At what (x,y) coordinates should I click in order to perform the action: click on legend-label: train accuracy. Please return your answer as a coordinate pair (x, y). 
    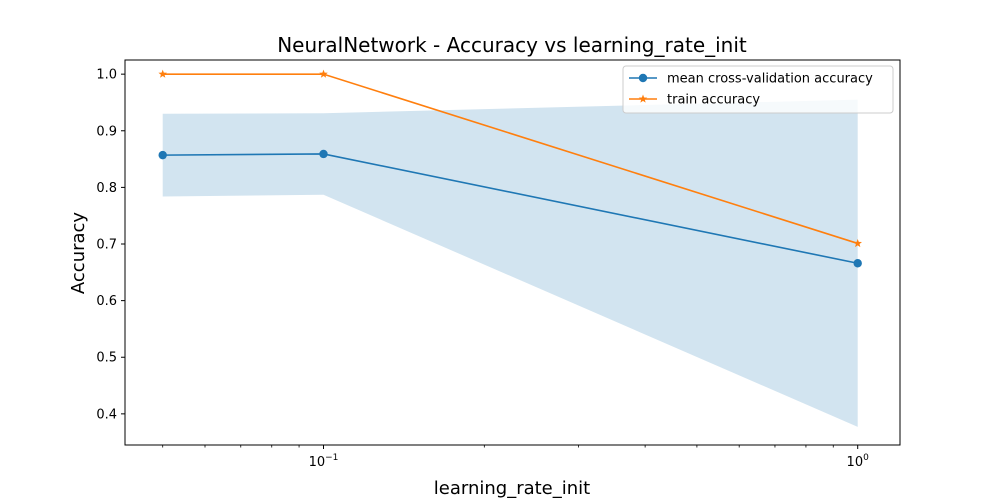
    Looking at the image, I should click on (713, 100).